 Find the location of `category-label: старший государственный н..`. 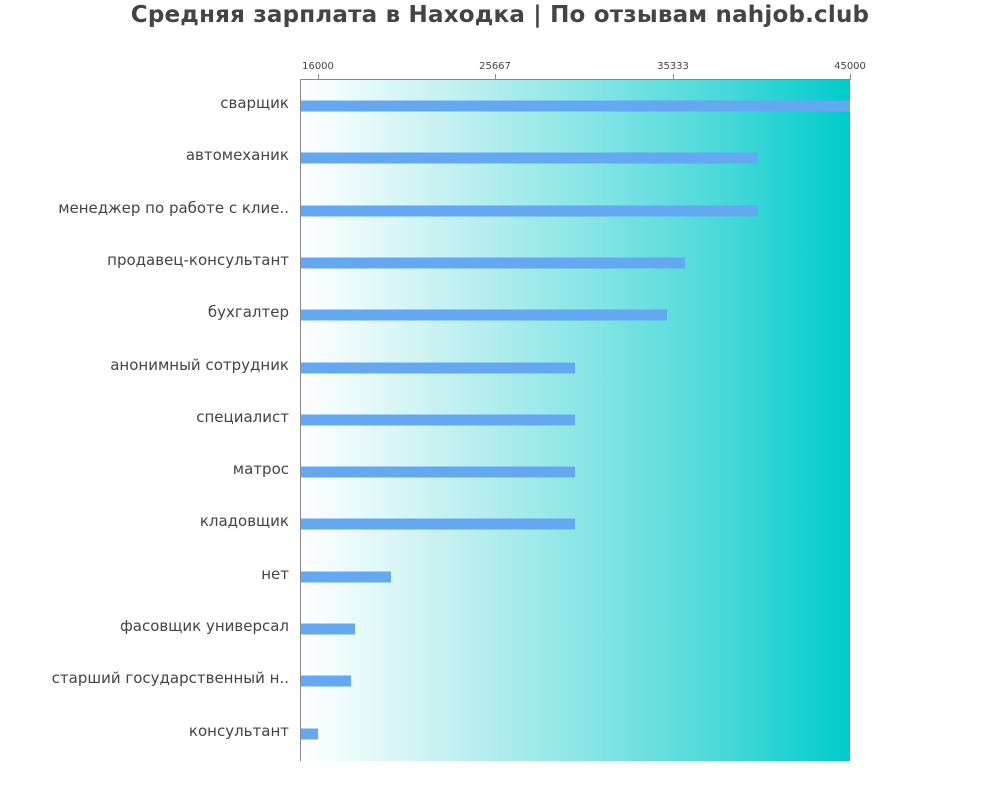

category-label: старший государственный н.. is located at coordinates (170, 678).